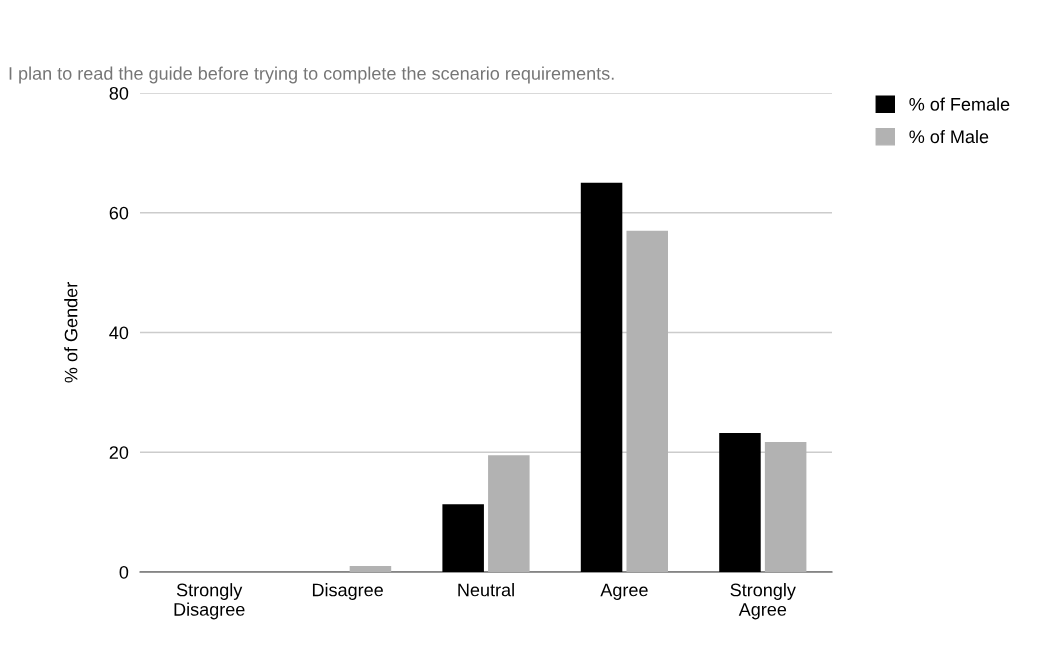 The height and width of the screenshot is (658, 1052). I want to click on y-tick-label: 20, so click(119, 452).